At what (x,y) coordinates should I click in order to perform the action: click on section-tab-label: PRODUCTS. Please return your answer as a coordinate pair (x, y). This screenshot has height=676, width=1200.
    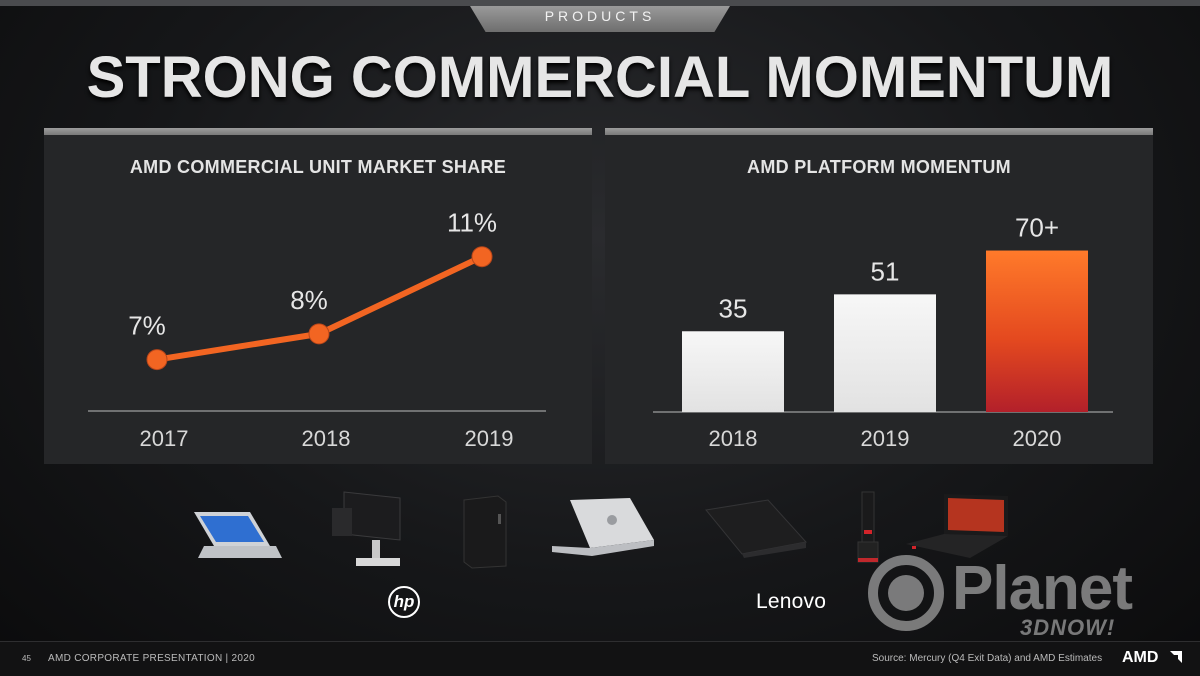
    Looking at the image, I should click on (600, 16).